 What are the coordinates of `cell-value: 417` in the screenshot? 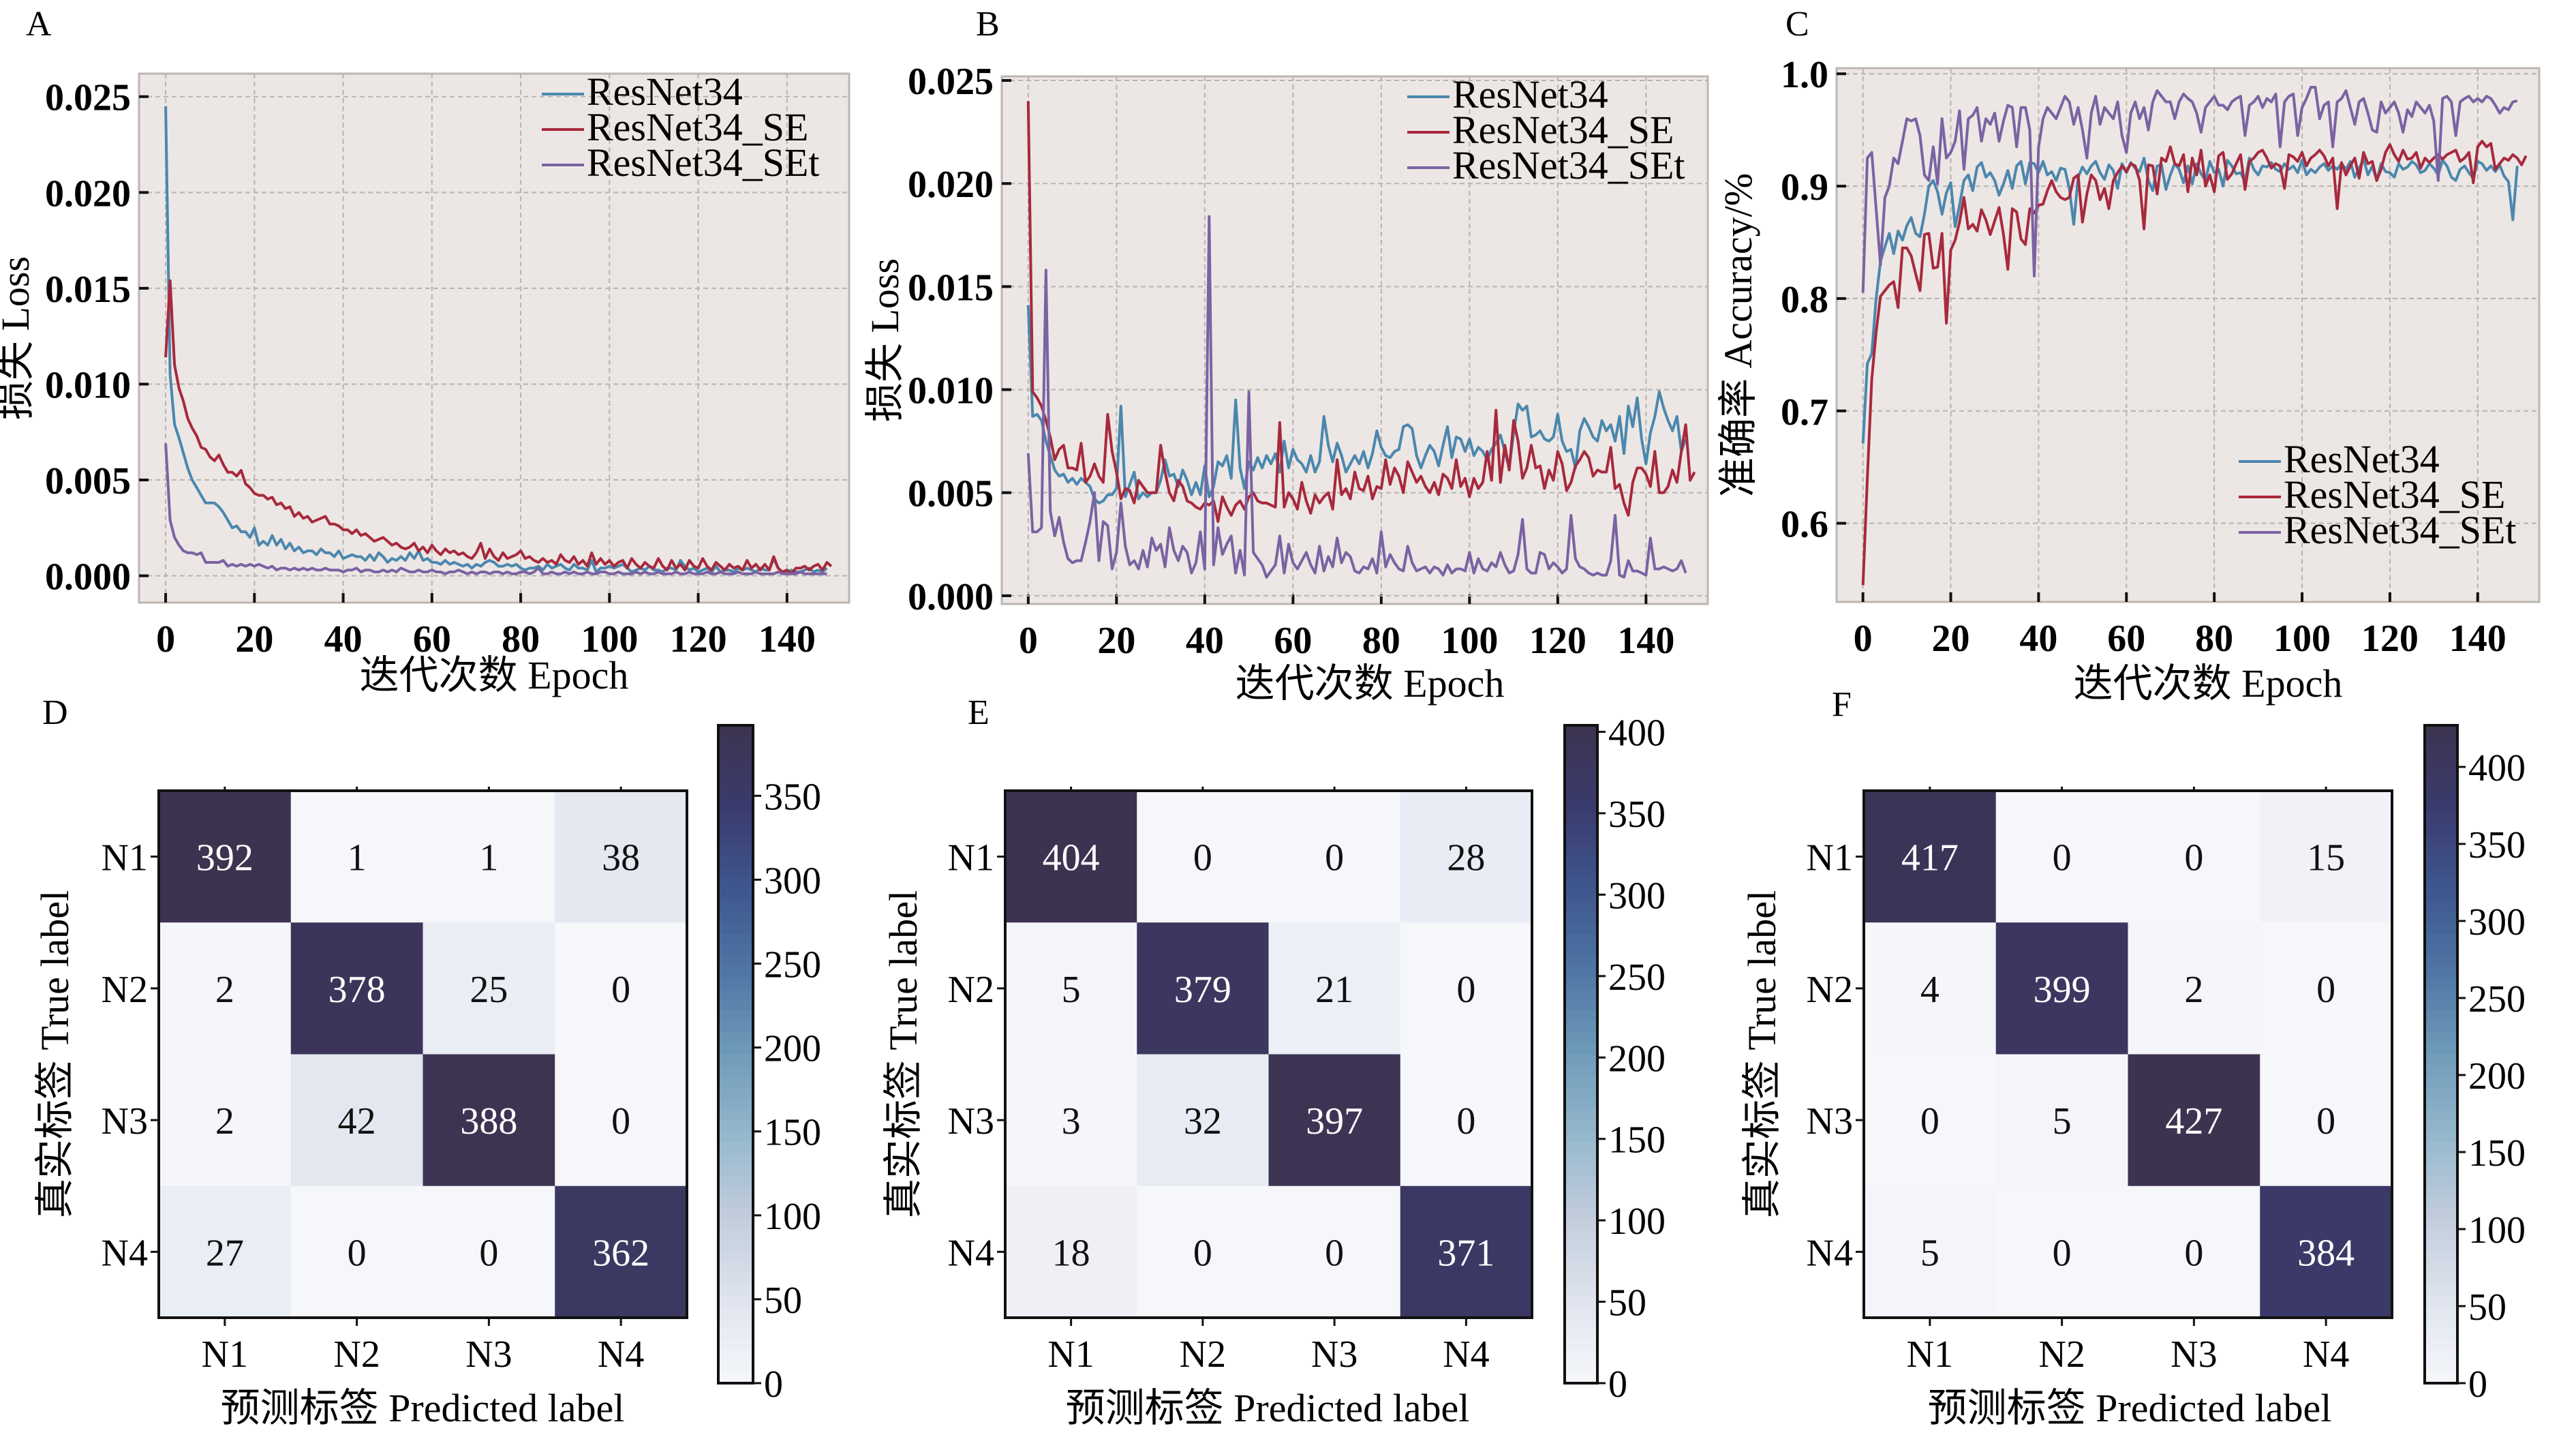 It's located at (1930, 858).